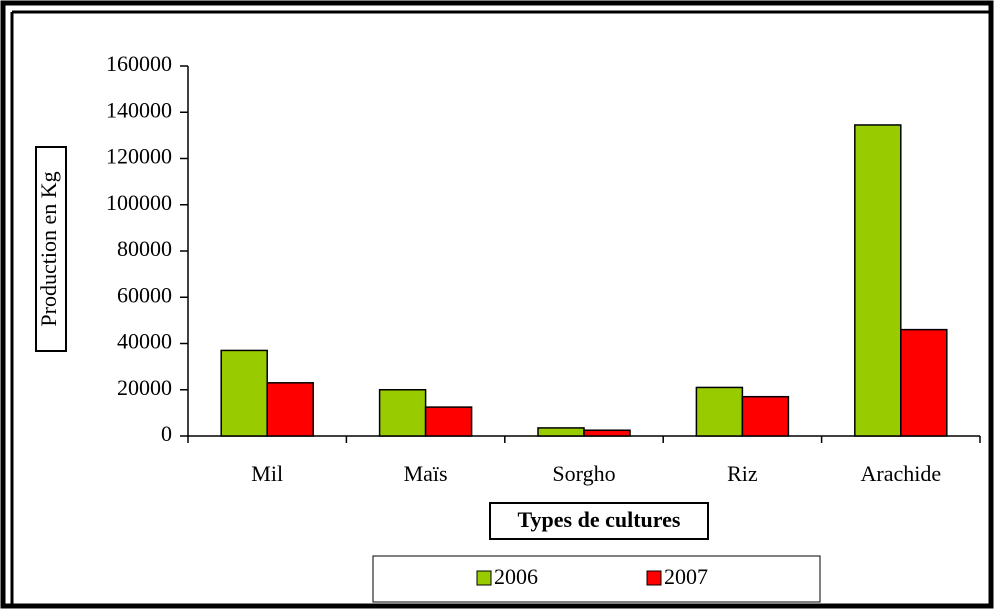 The width and height of the screenshot is (994, 609). What do you see at coordinates (139, 109) in the screenshot?
I see `y-tick-label: 140000` at bounding box center [139, 109].